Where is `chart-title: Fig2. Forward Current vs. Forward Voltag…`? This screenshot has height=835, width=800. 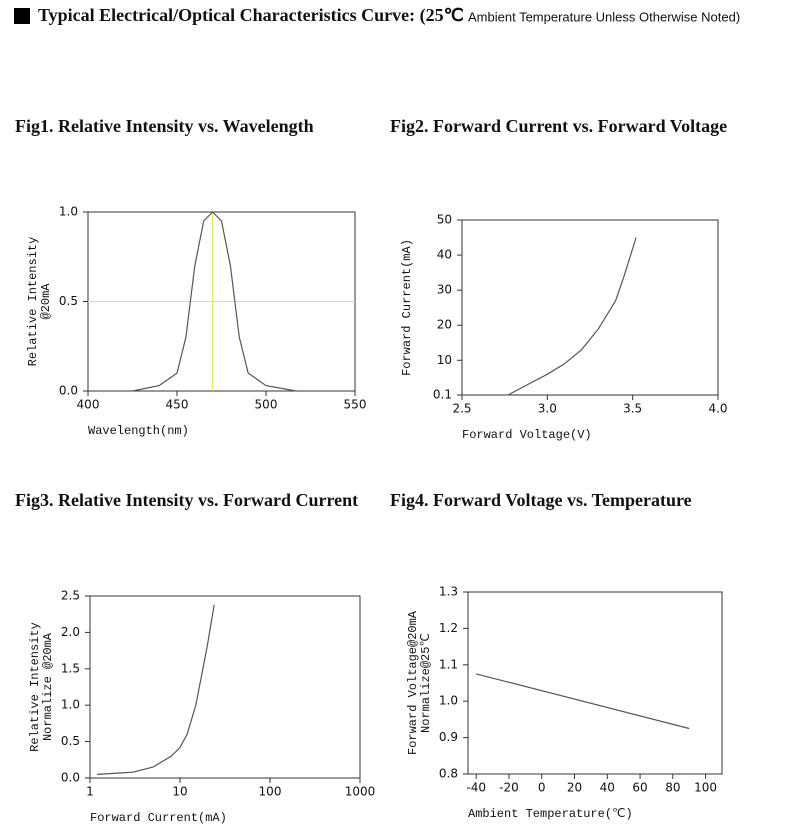 chart-title: Fig2. Forward Current vs. Forward Voltag… is located at coordinates (558, 126).